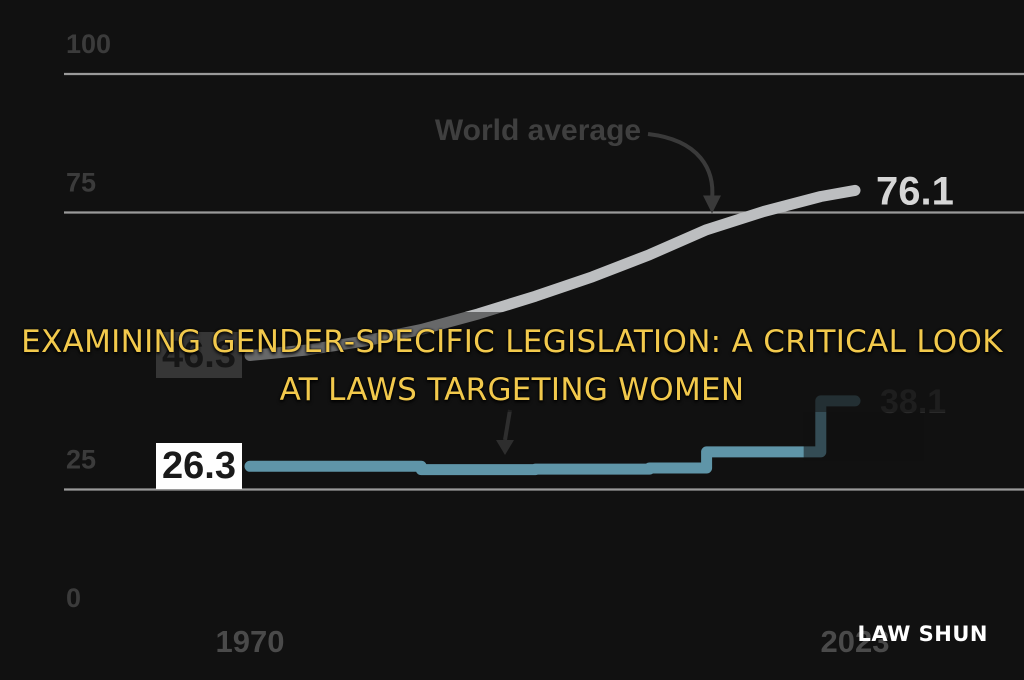 The image size is (1024, 680). I want to click on y-axis-tick-labels: 0 25 75 100, so click(88, 321).